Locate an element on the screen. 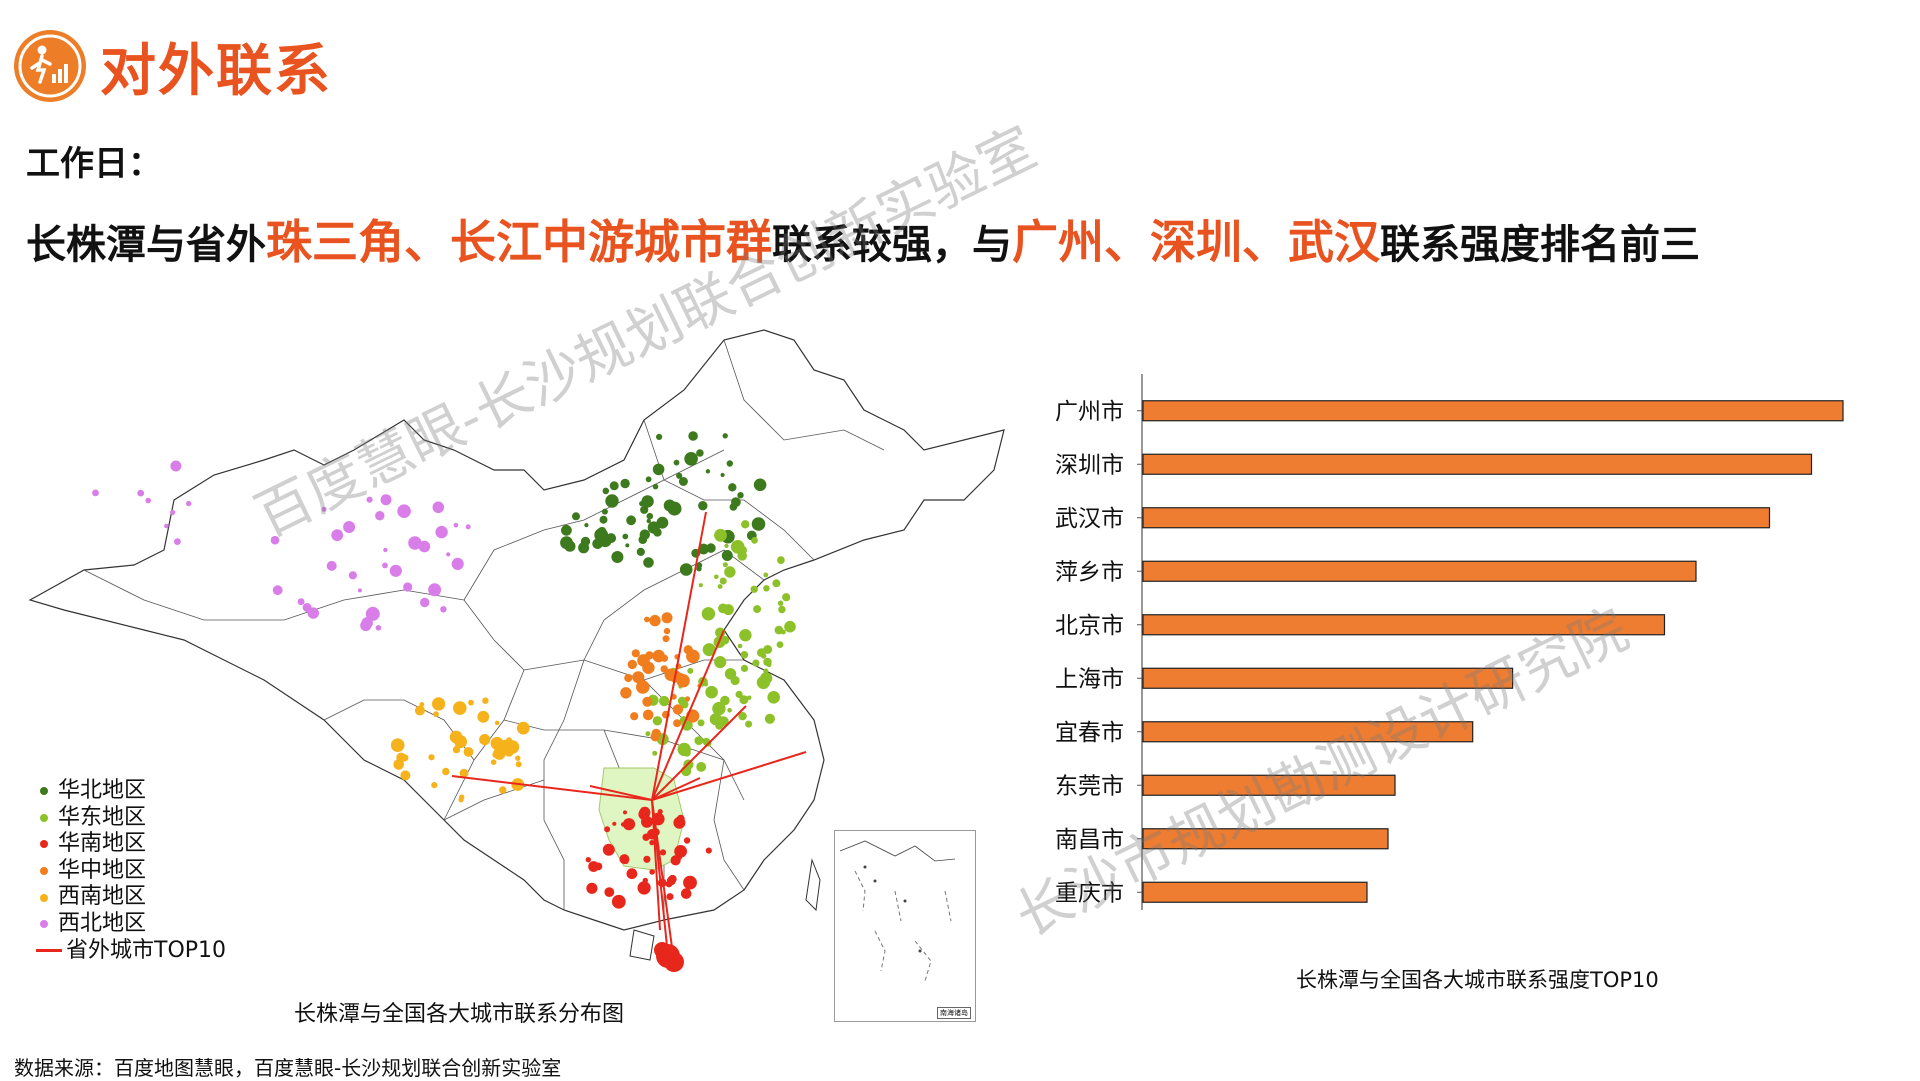 The width and height of the screenshot is (1920, 1081). legend-line is located at coordinates (49, 951).